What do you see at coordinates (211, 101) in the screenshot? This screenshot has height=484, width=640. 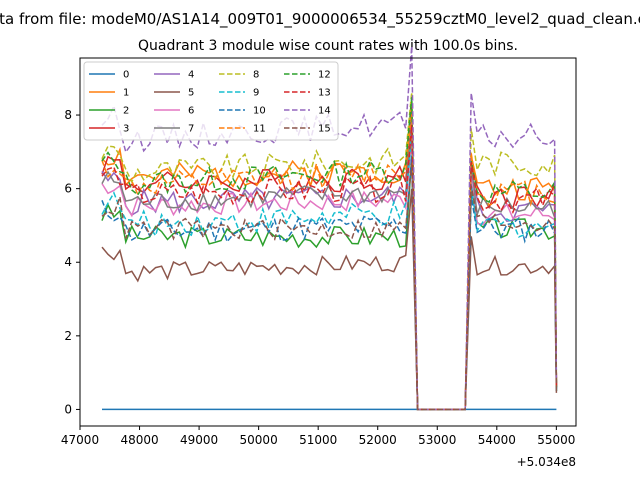 I see `legend-box` at bounding box center [211, 101].